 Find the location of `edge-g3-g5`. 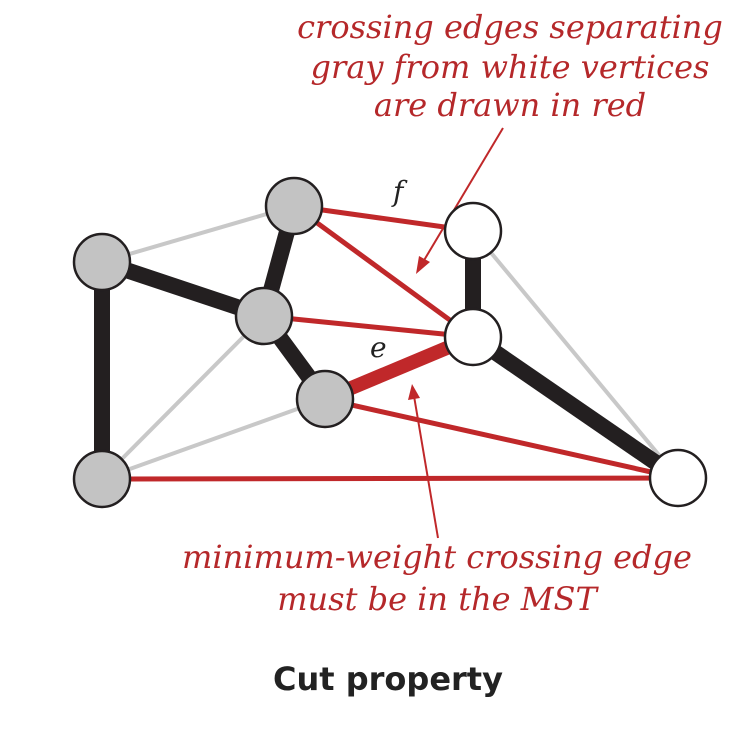

edge-g3-g5 is located at coordinates (183, 397).